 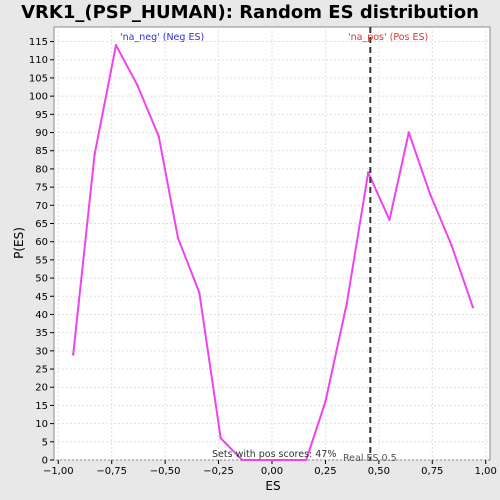 I want to click on y-tick-label: 95, so click(x=41, y=115).